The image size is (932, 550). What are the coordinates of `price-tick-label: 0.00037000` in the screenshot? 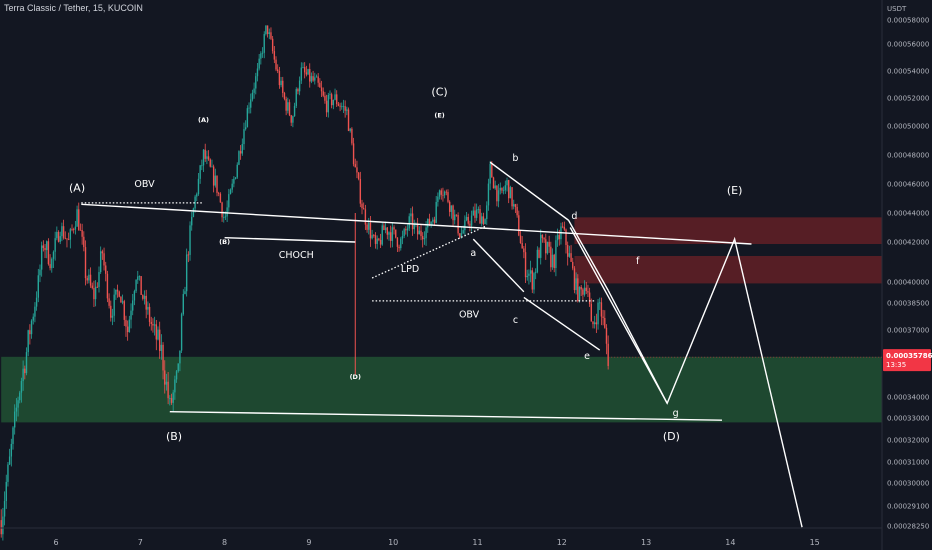 It's located at (908, 331).